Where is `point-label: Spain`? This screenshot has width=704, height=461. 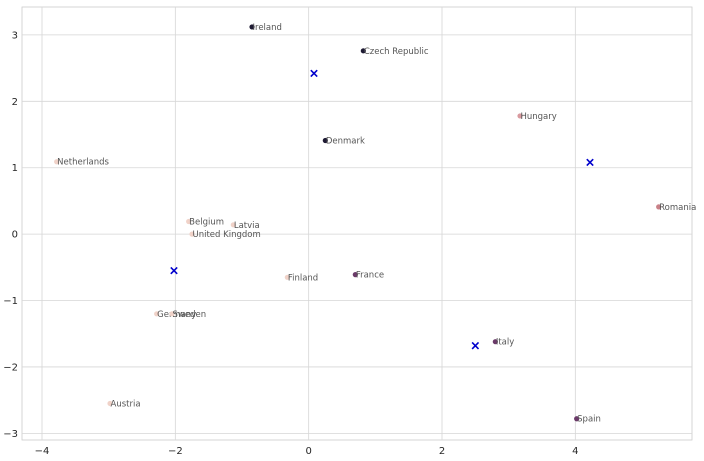
point-label: Spain is located at coordinates (589, 420).